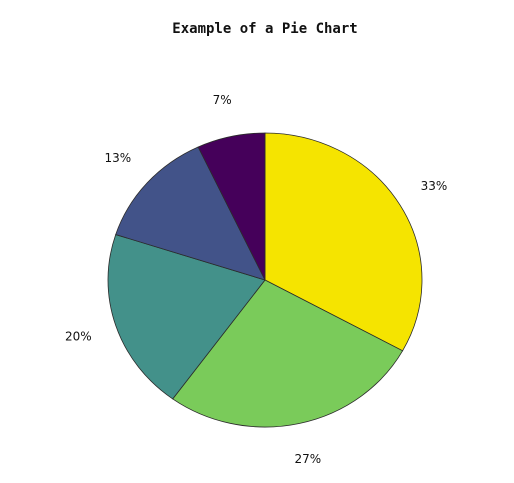 This screenshot has height=483, width=514. I want to click on pie-slice-label-5: 7%, so click(222, 100).